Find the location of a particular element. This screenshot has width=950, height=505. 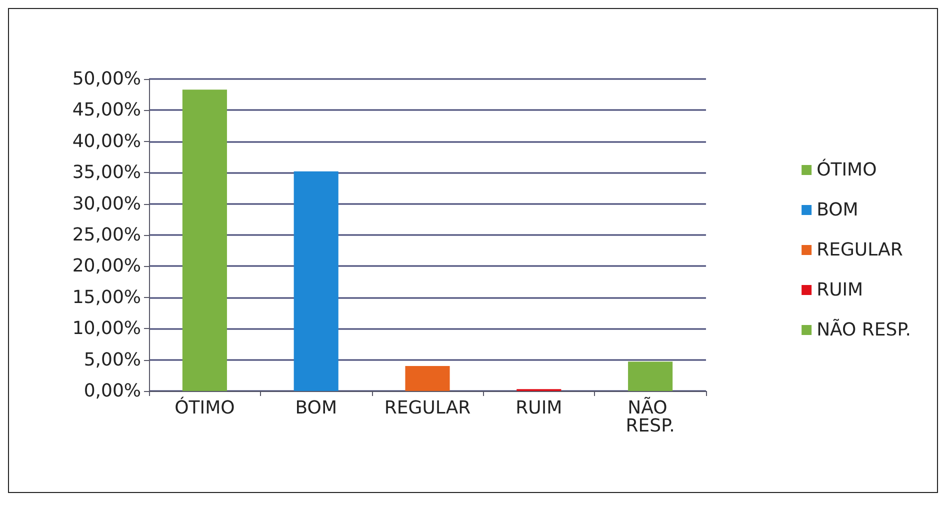

legend-label: NÃO RESP. is located at coordinates (864, 329).